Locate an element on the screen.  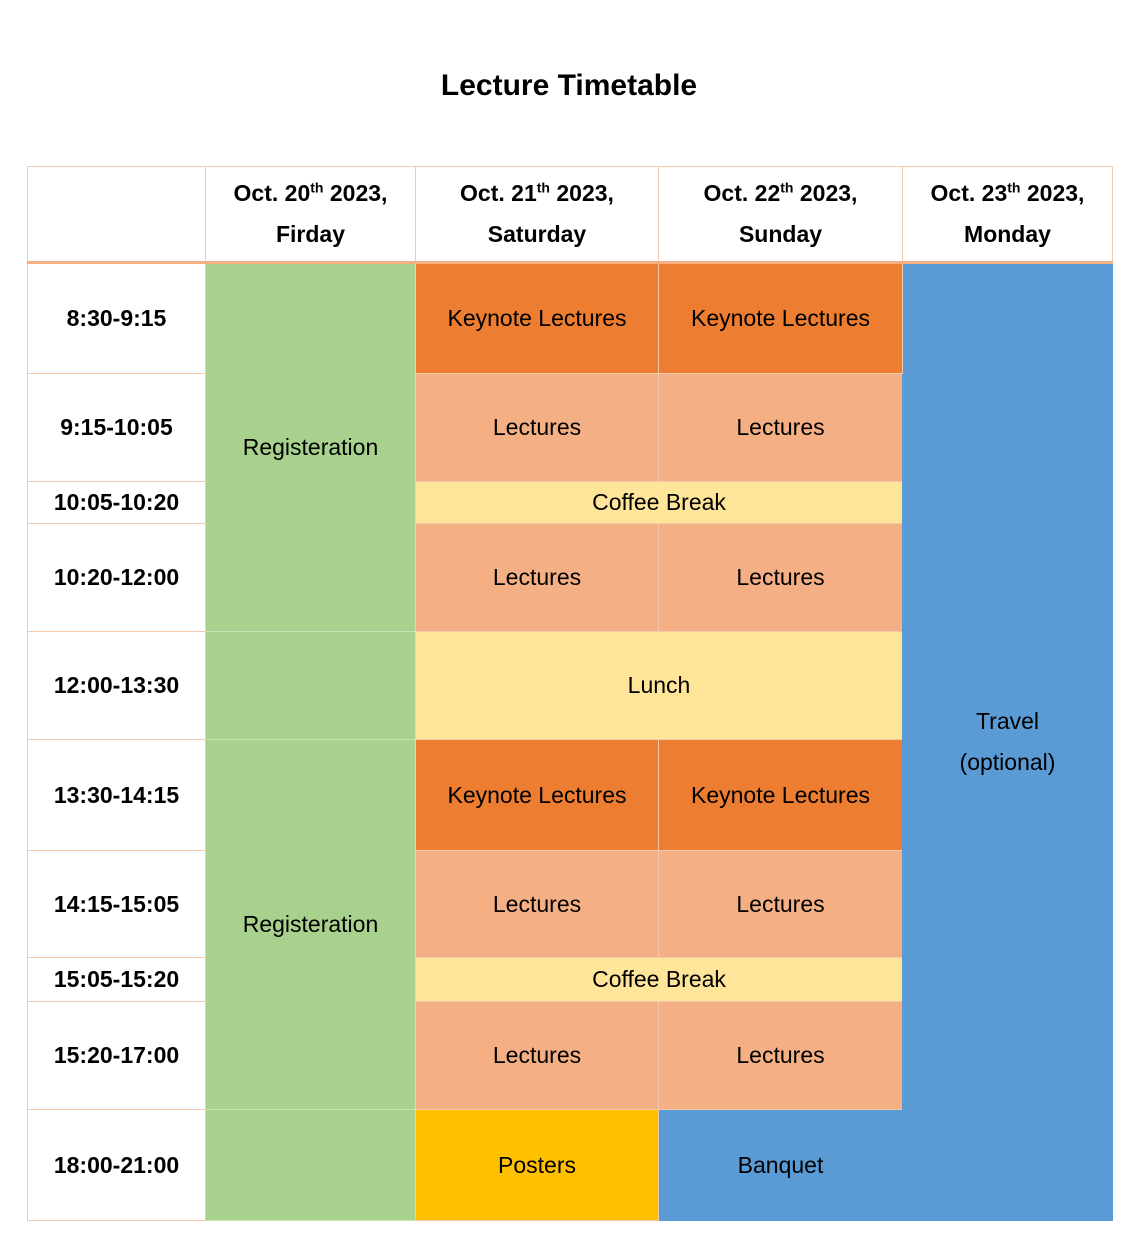
day-weekday: Saturday is located at coordinates (537, 234).